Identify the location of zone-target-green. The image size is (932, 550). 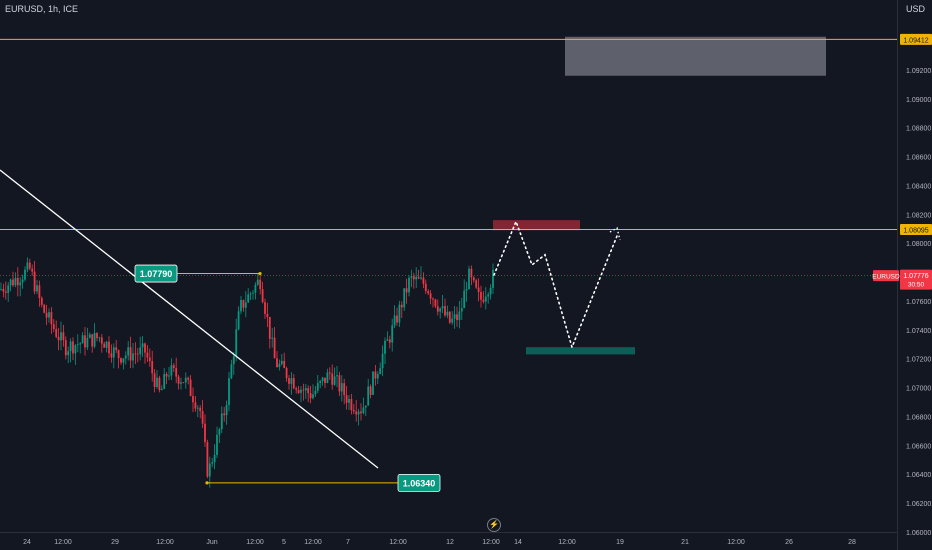
(580, 351).